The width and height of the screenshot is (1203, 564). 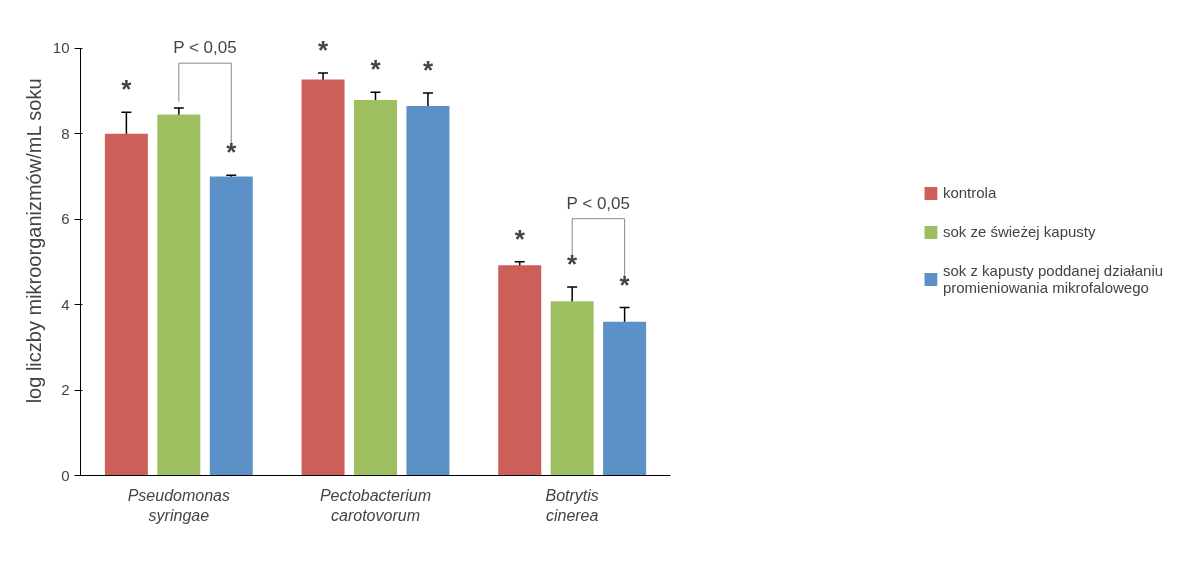 What do you see at coordinates (65, 304) in the screenshot?
I see `y-tick-label: 4` at bounding box center [65, 304].